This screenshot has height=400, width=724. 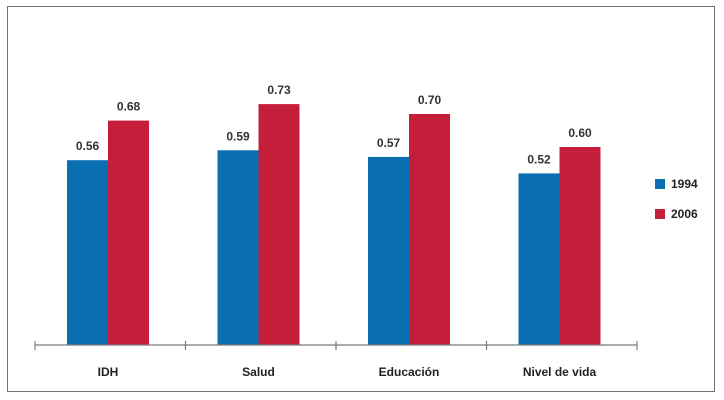 I want to click on value-label-1994-0: 0.56, so click(x=88, y=146).